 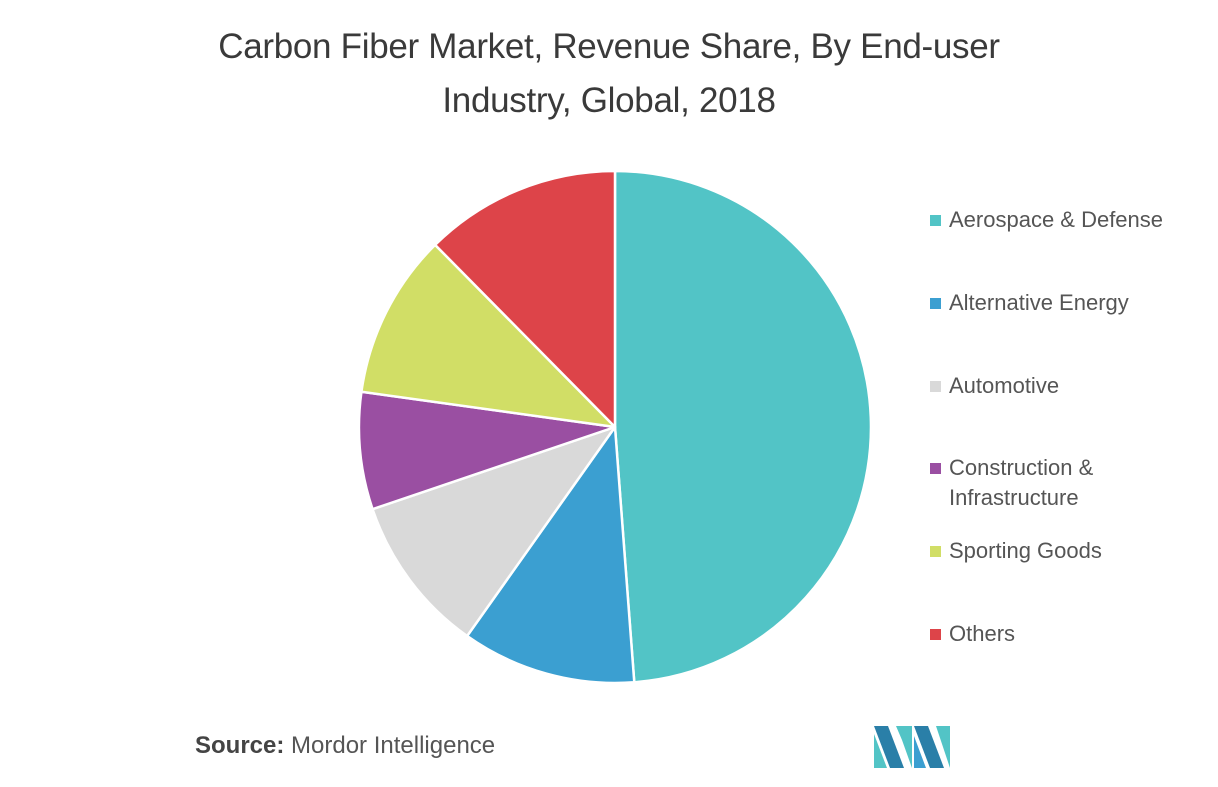 I want to click on pie-slice-sporting-goods, so click(x=488, y=336).